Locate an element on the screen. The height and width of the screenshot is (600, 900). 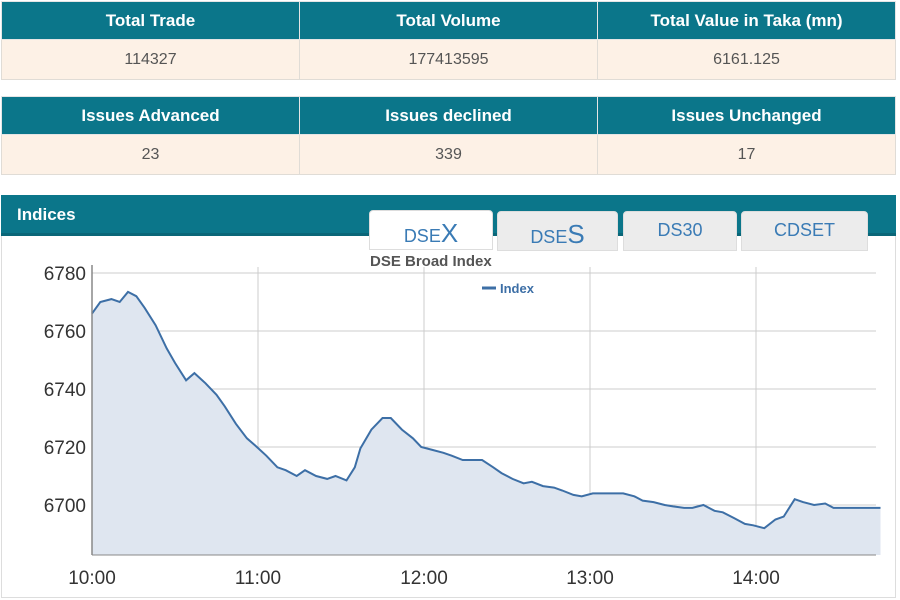
legend-label: Index is located at coordinates (517, 288).